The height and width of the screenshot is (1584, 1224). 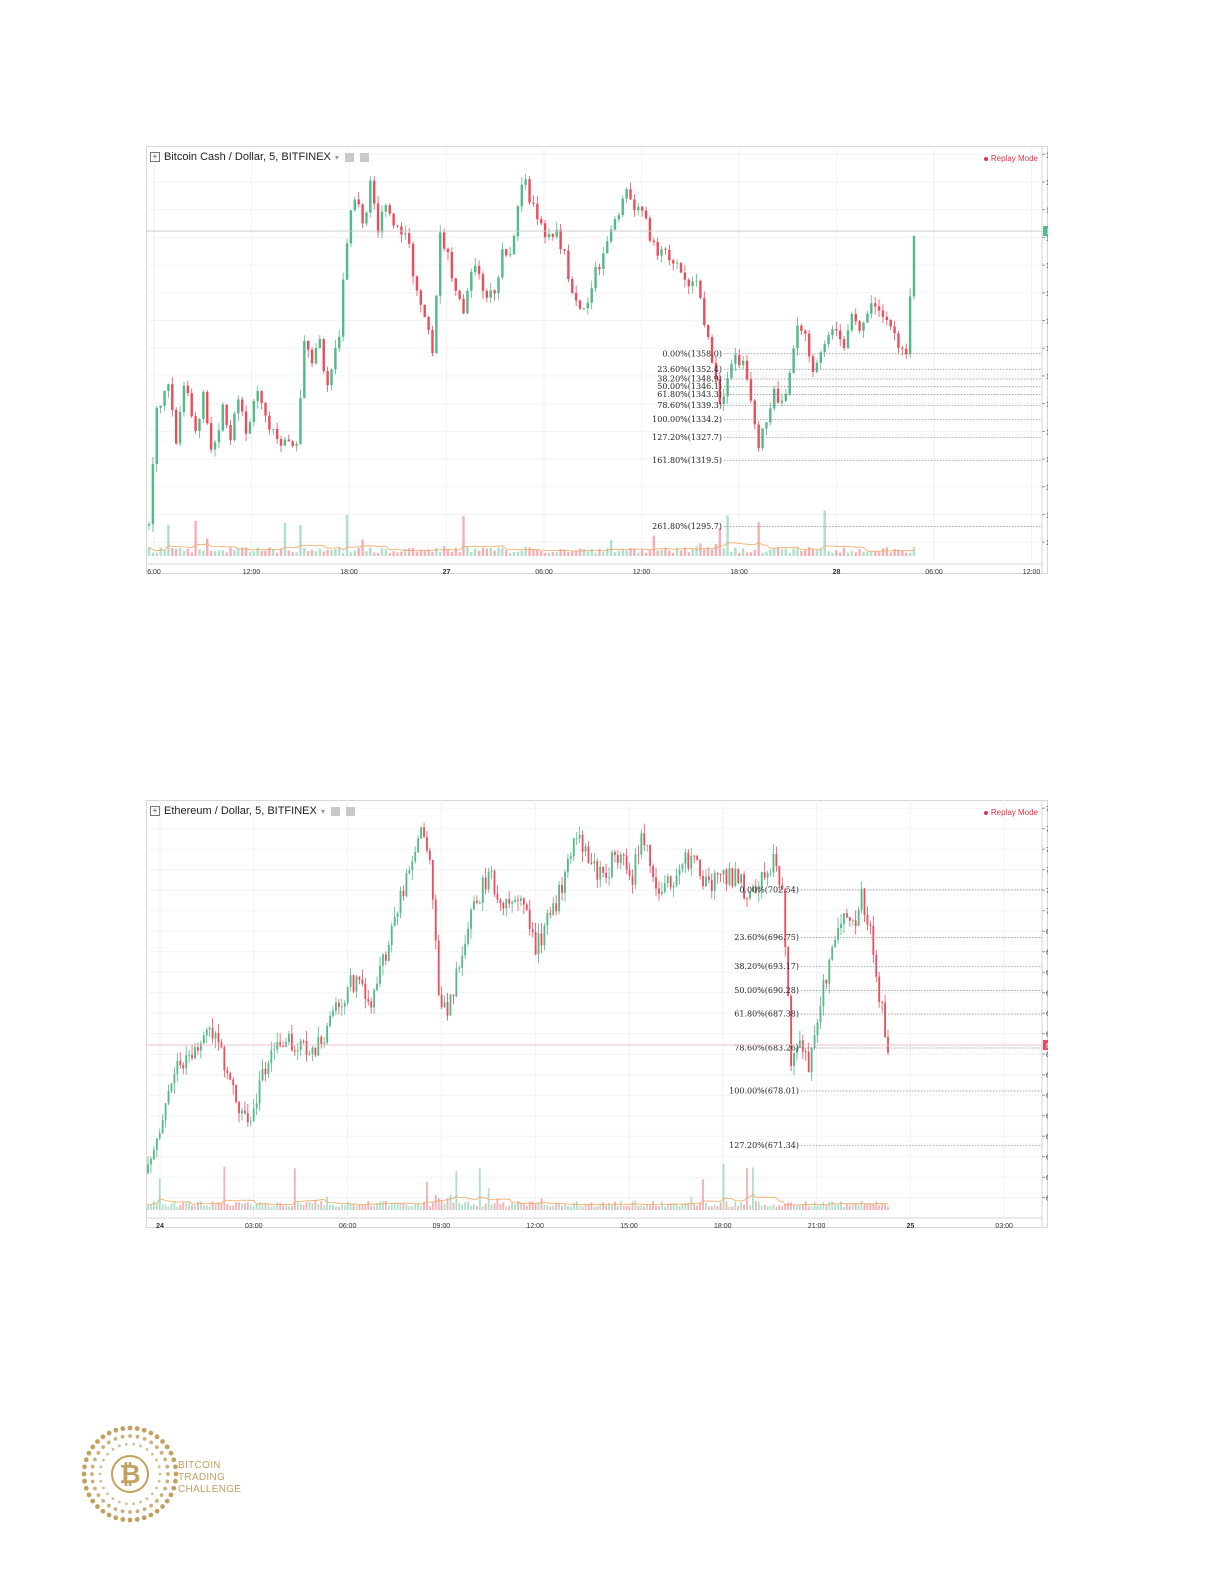 What do you see at coordinates (1010, 812) in the screenshot?
I see `eth-replay-mode: Replay Mode` at bounding box center [1010, 812].